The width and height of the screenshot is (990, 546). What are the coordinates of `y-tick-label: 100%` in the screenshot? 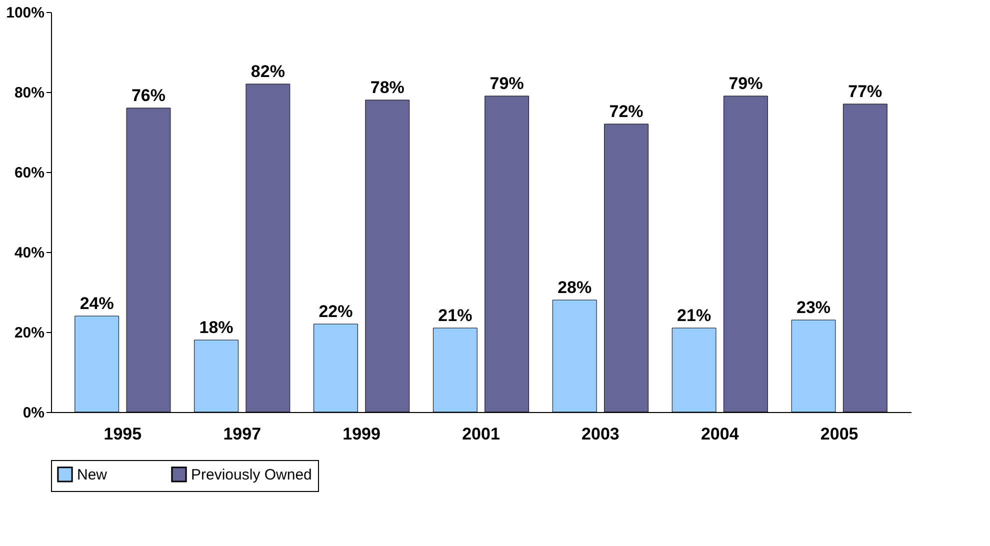 It's located at (25, 13).